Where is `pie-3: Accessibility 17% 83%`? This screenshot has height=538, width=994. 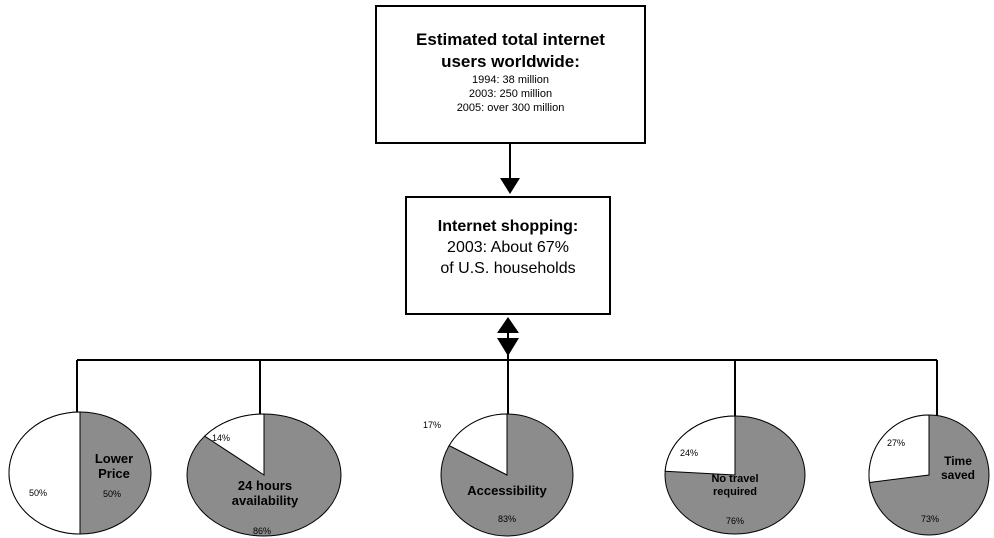
pie-3: Accessibility 17% 83% is located at coordinates (498, 475).